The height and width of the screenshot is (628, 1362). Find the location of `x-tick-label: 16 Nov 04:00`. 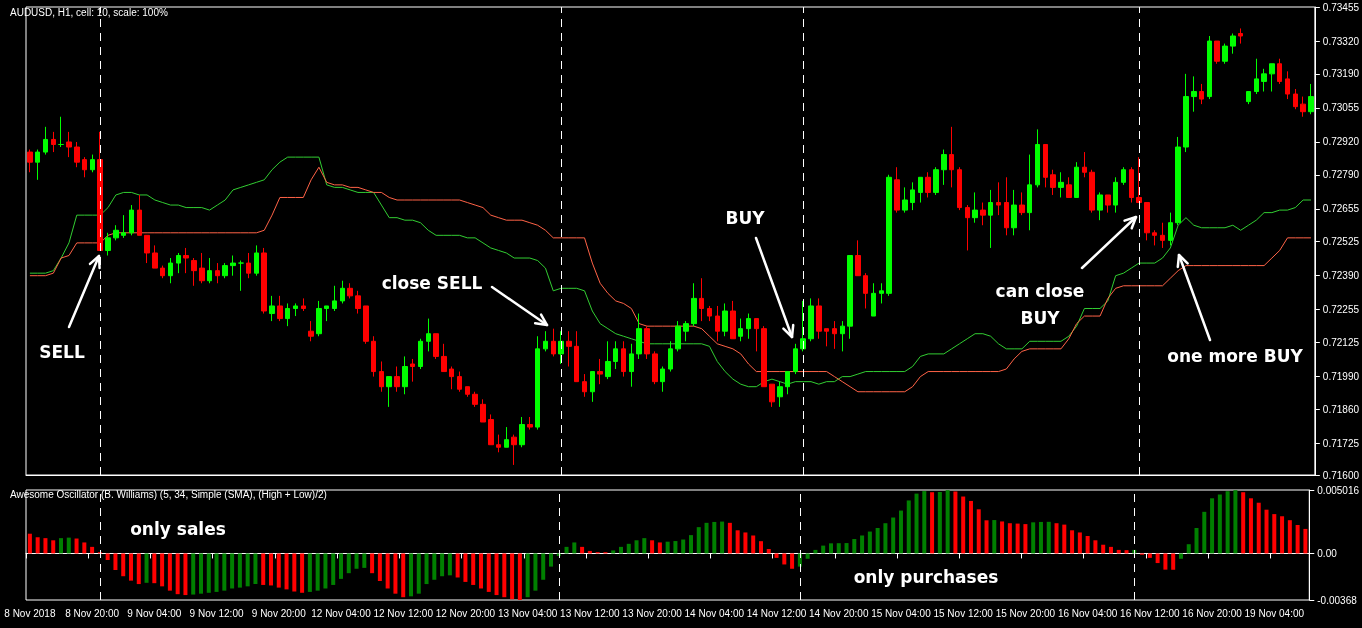

x-tick-label: 16 Nov 04:00 is located at coordinates (1087, 613).